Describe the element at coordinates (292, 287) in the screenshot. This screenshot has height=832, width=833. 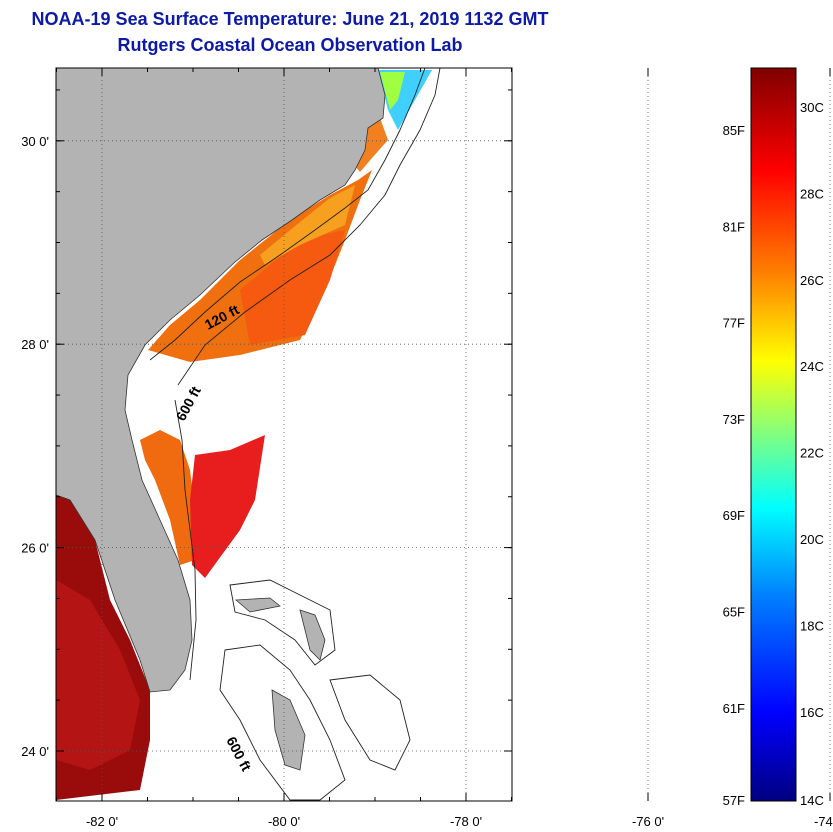
I see `sst-plume-outer` at that location.